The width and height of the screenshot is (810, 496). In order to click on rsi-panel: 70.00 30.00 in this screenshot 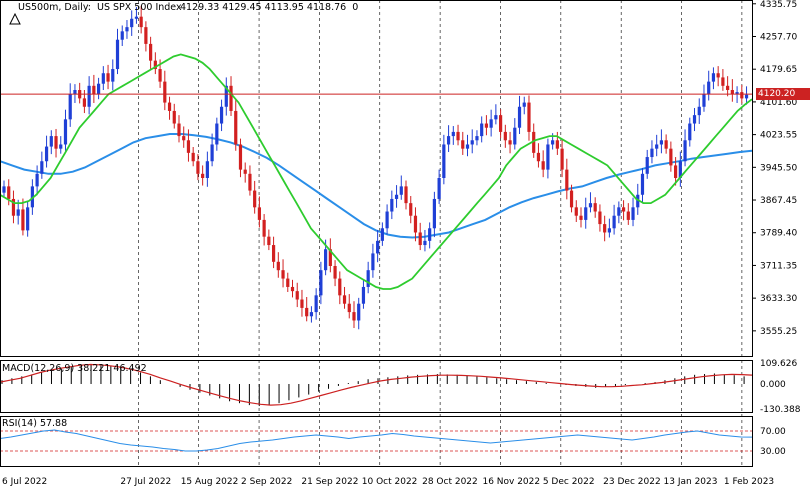, I will do `click(393, 442)`.